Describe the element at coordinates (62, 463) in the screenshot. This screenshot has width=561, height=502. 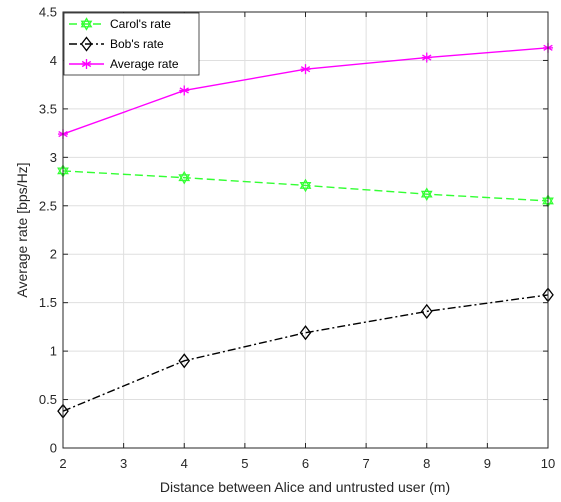
I see `x-tick-label: 2` at that location.